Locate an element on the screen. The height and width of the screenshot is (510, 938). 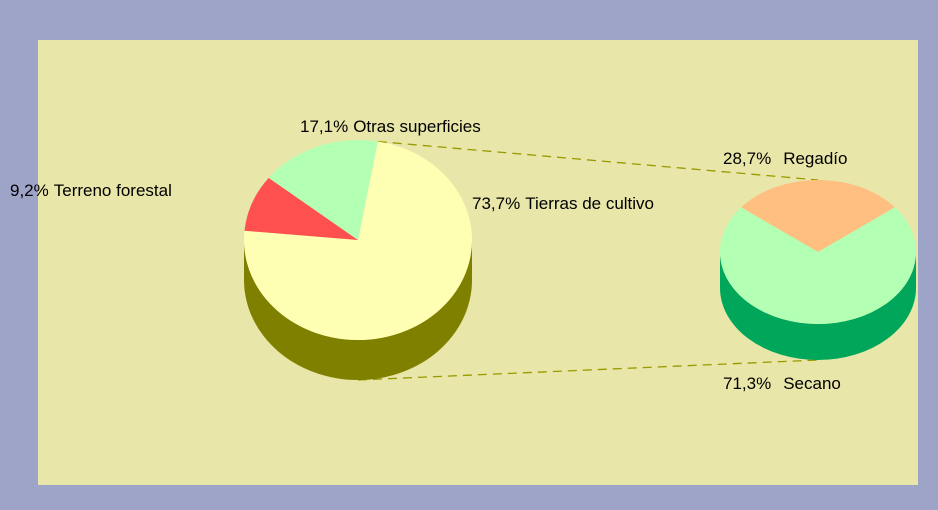
label-category: Secano is located at coordinates (812, 383).